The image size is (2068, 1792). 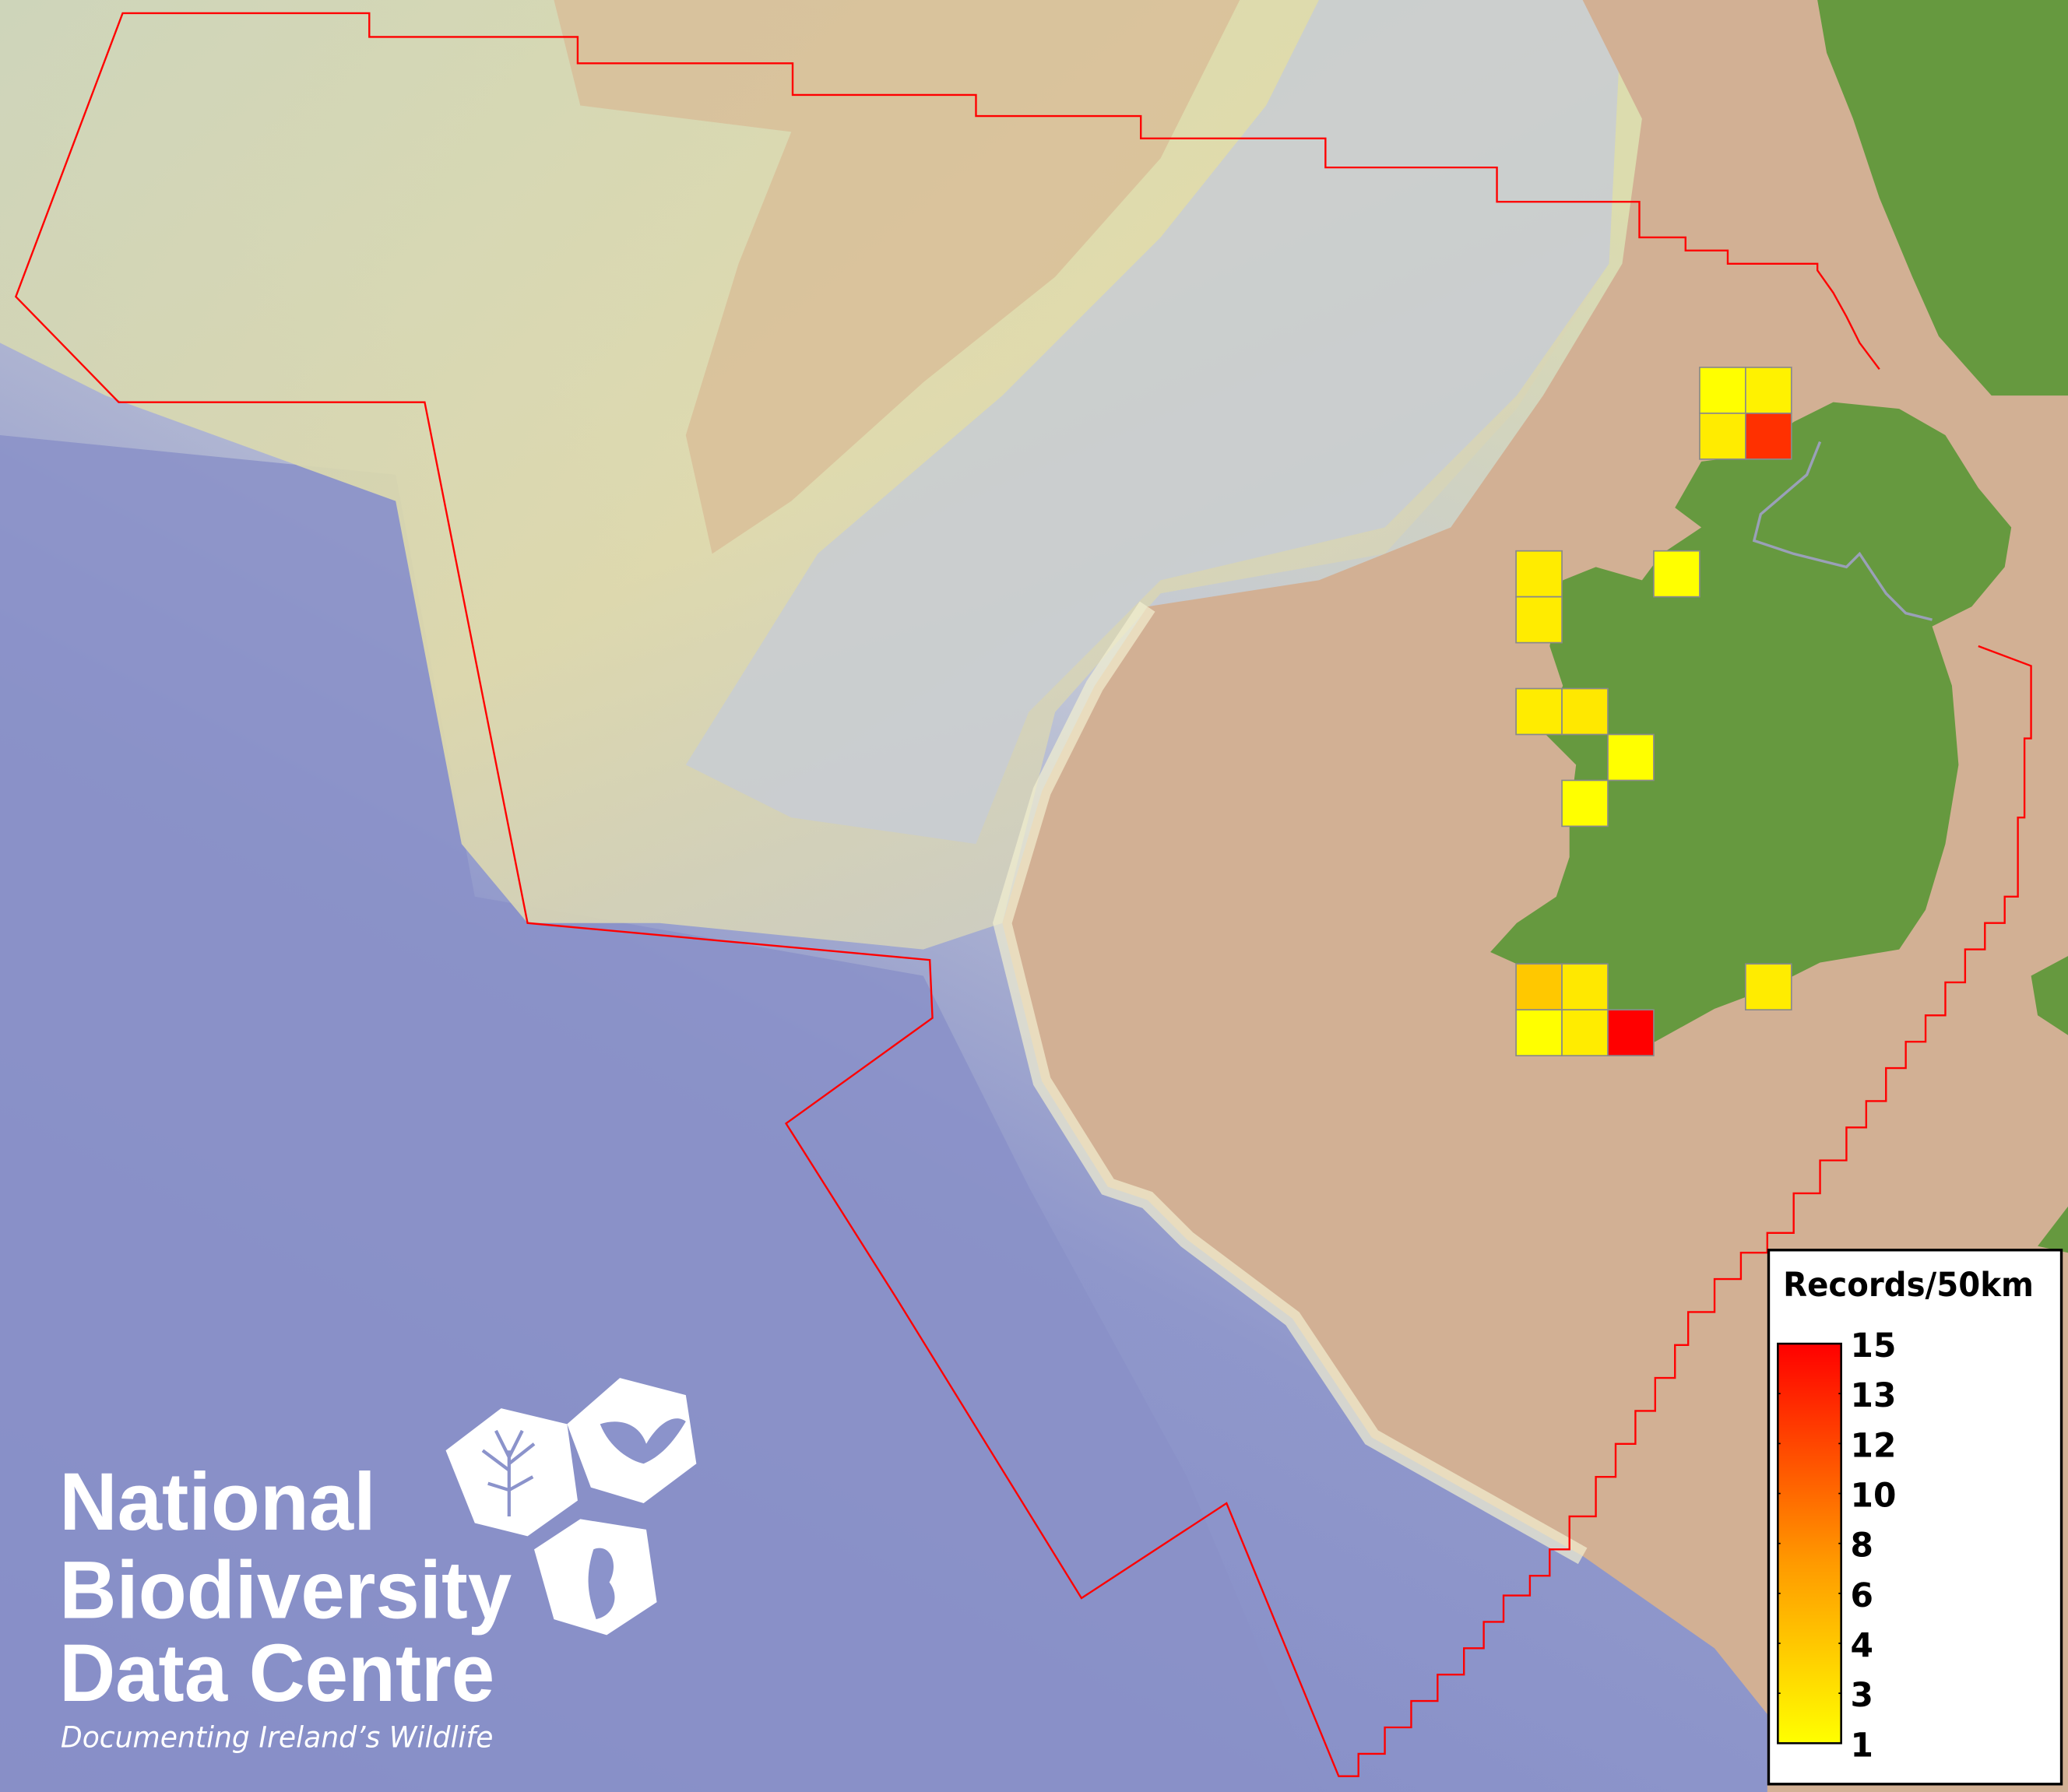 What do you see at coordinates (1862, 1745) in the screenshot?
I see `legend-tick-label: 1` at bounding box center [1862, 1745].